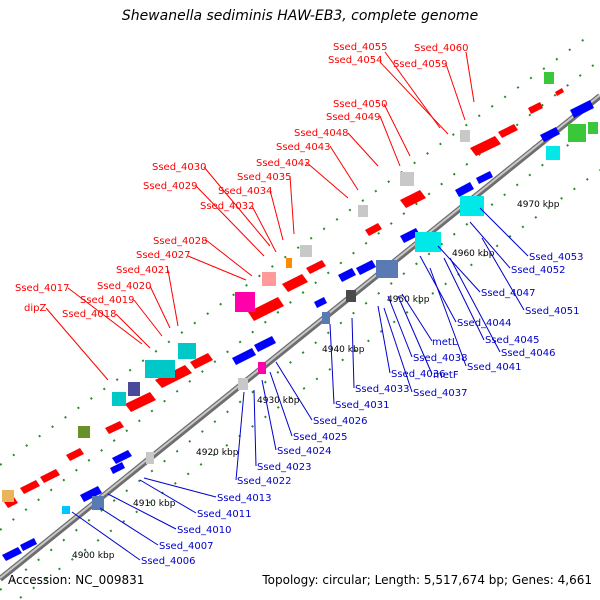 This screenshot has height=600, width=600. Describe the element at coordinates (303, 147) in the screenshot. I see `gene-label: Ssed_4043` at that location.